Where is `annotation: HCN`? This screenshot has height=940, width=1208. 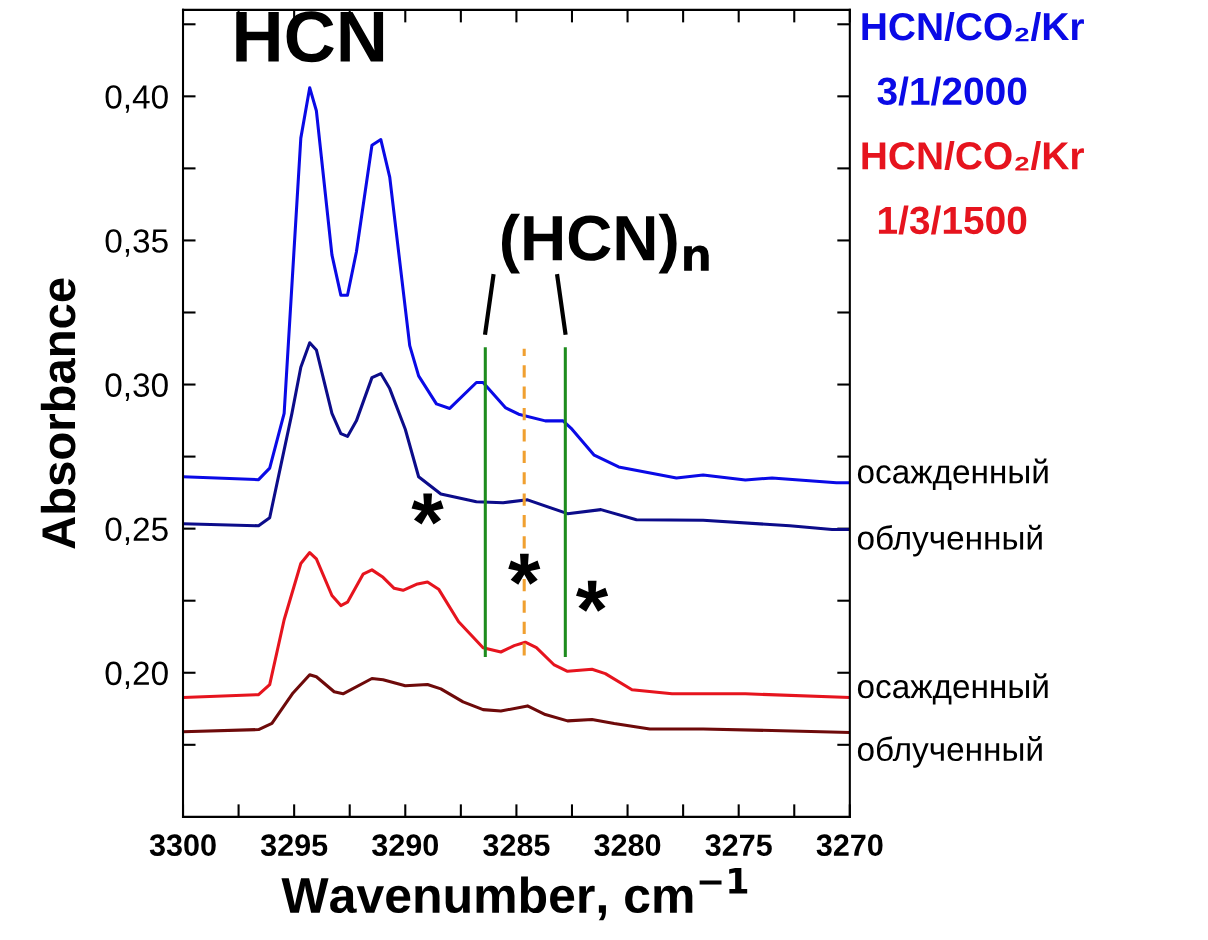 annotation: HCN is located at coordinates (310, 37).